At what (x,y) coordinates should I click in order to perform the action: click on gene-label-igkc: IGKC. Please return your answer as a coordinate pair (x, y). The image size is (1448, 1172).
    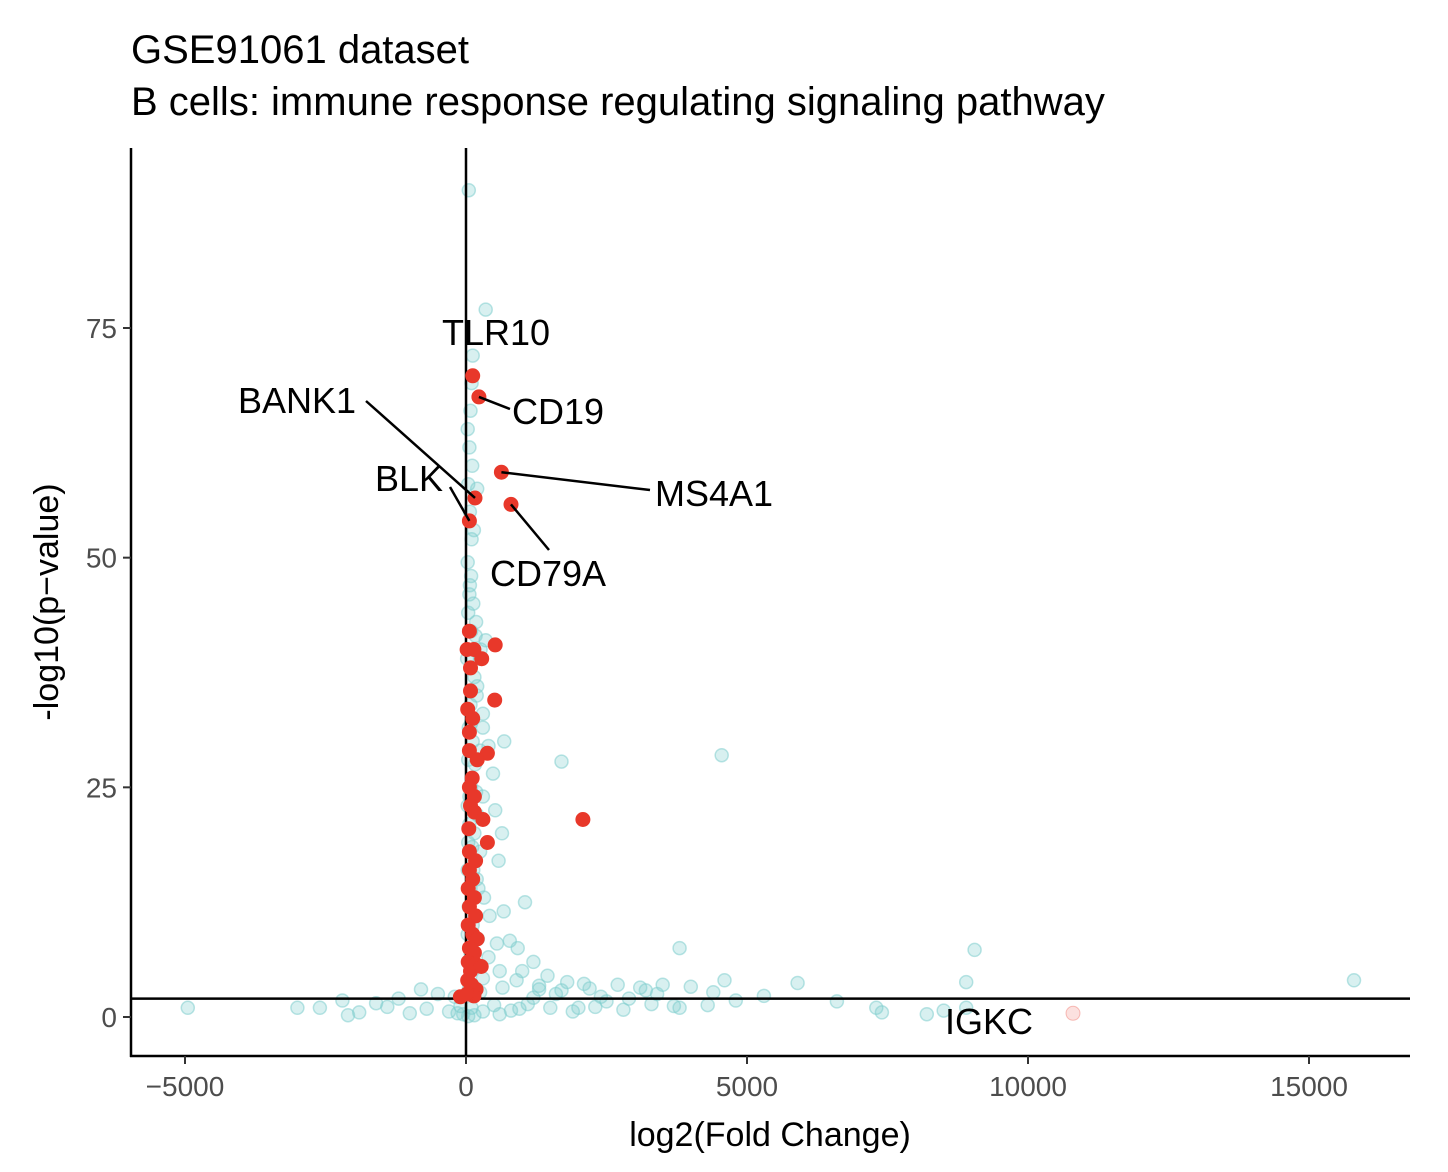
    Looking at the image, I should click on (989, 1021).